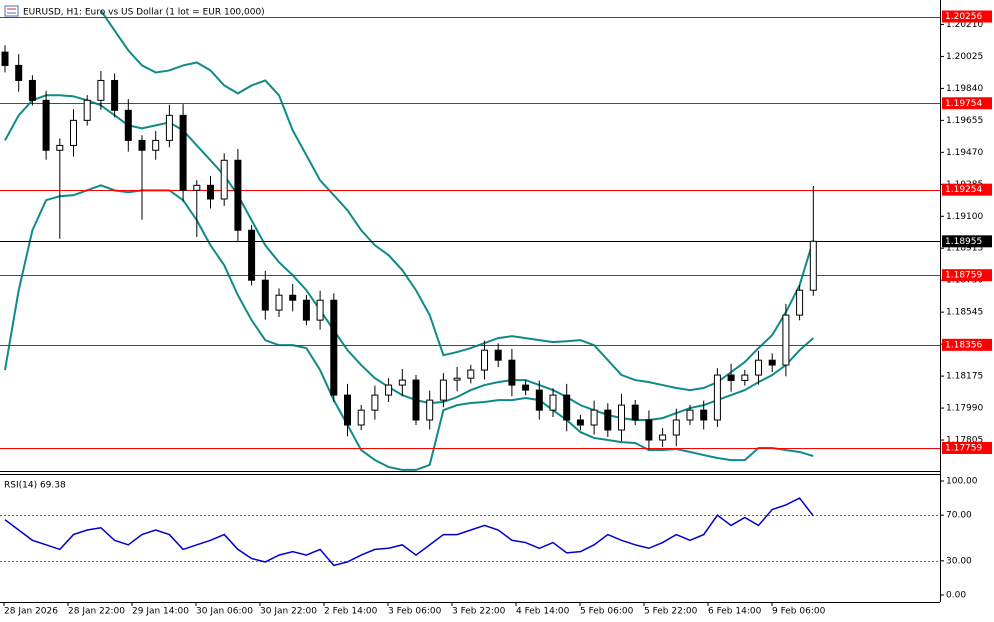 Image resolution: width=994 pixels, height=622 pixels. What do you see at coordinates (963, 104) in the screenshot?
I see `level-label: 1.19754` at bounding box center [963, 104].